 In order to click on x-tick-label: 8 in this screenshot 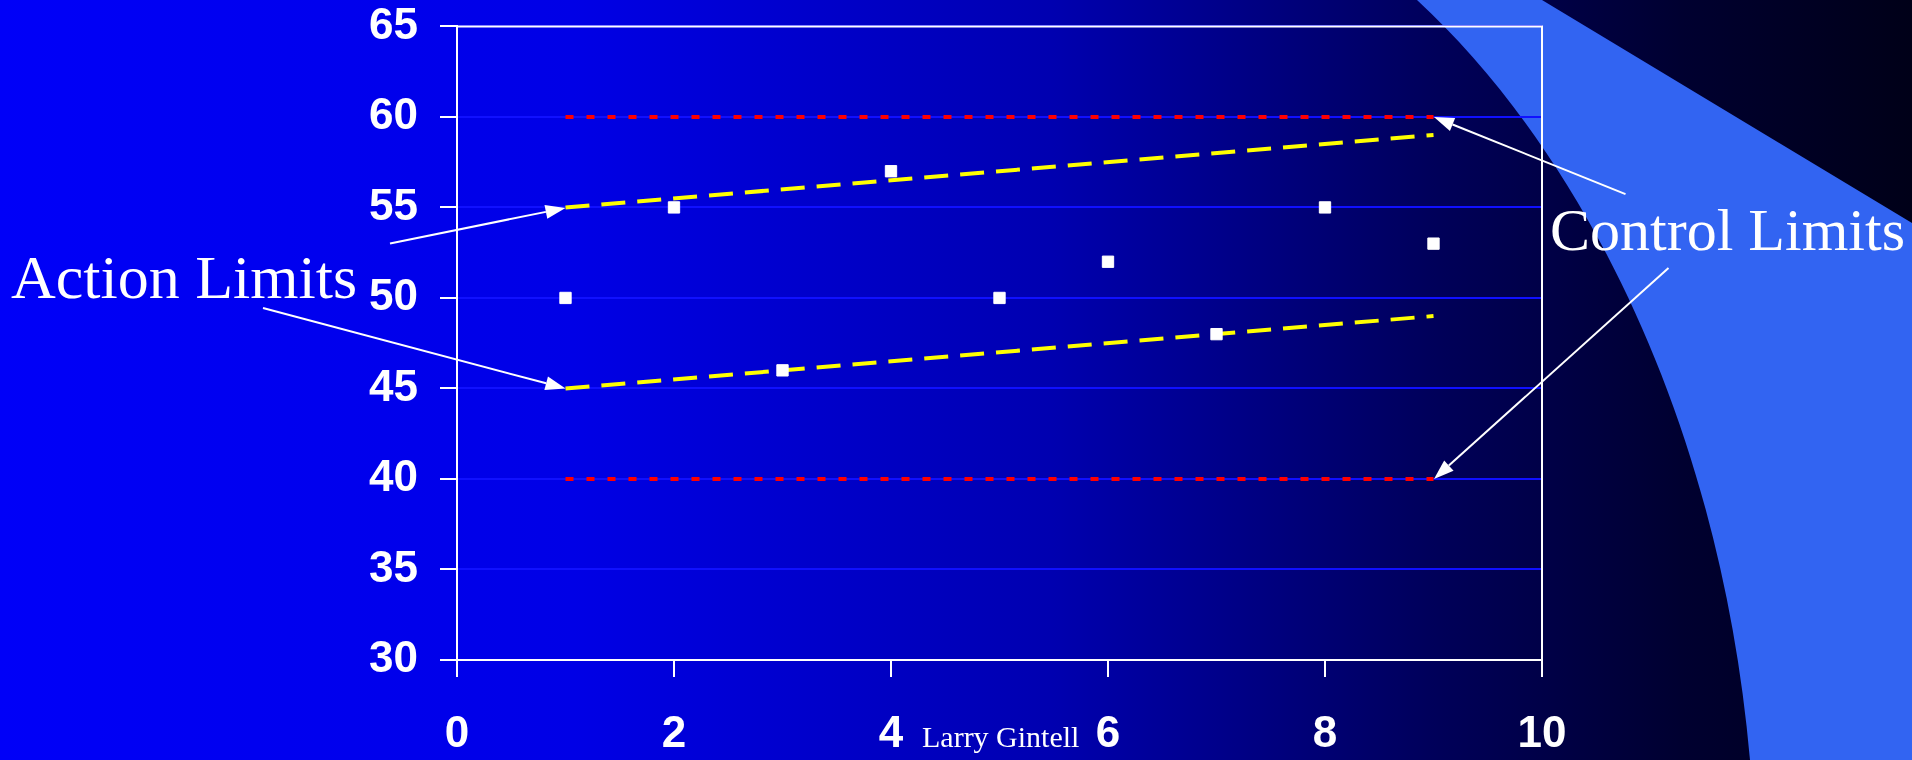, I will do `click(1325, 731)`.